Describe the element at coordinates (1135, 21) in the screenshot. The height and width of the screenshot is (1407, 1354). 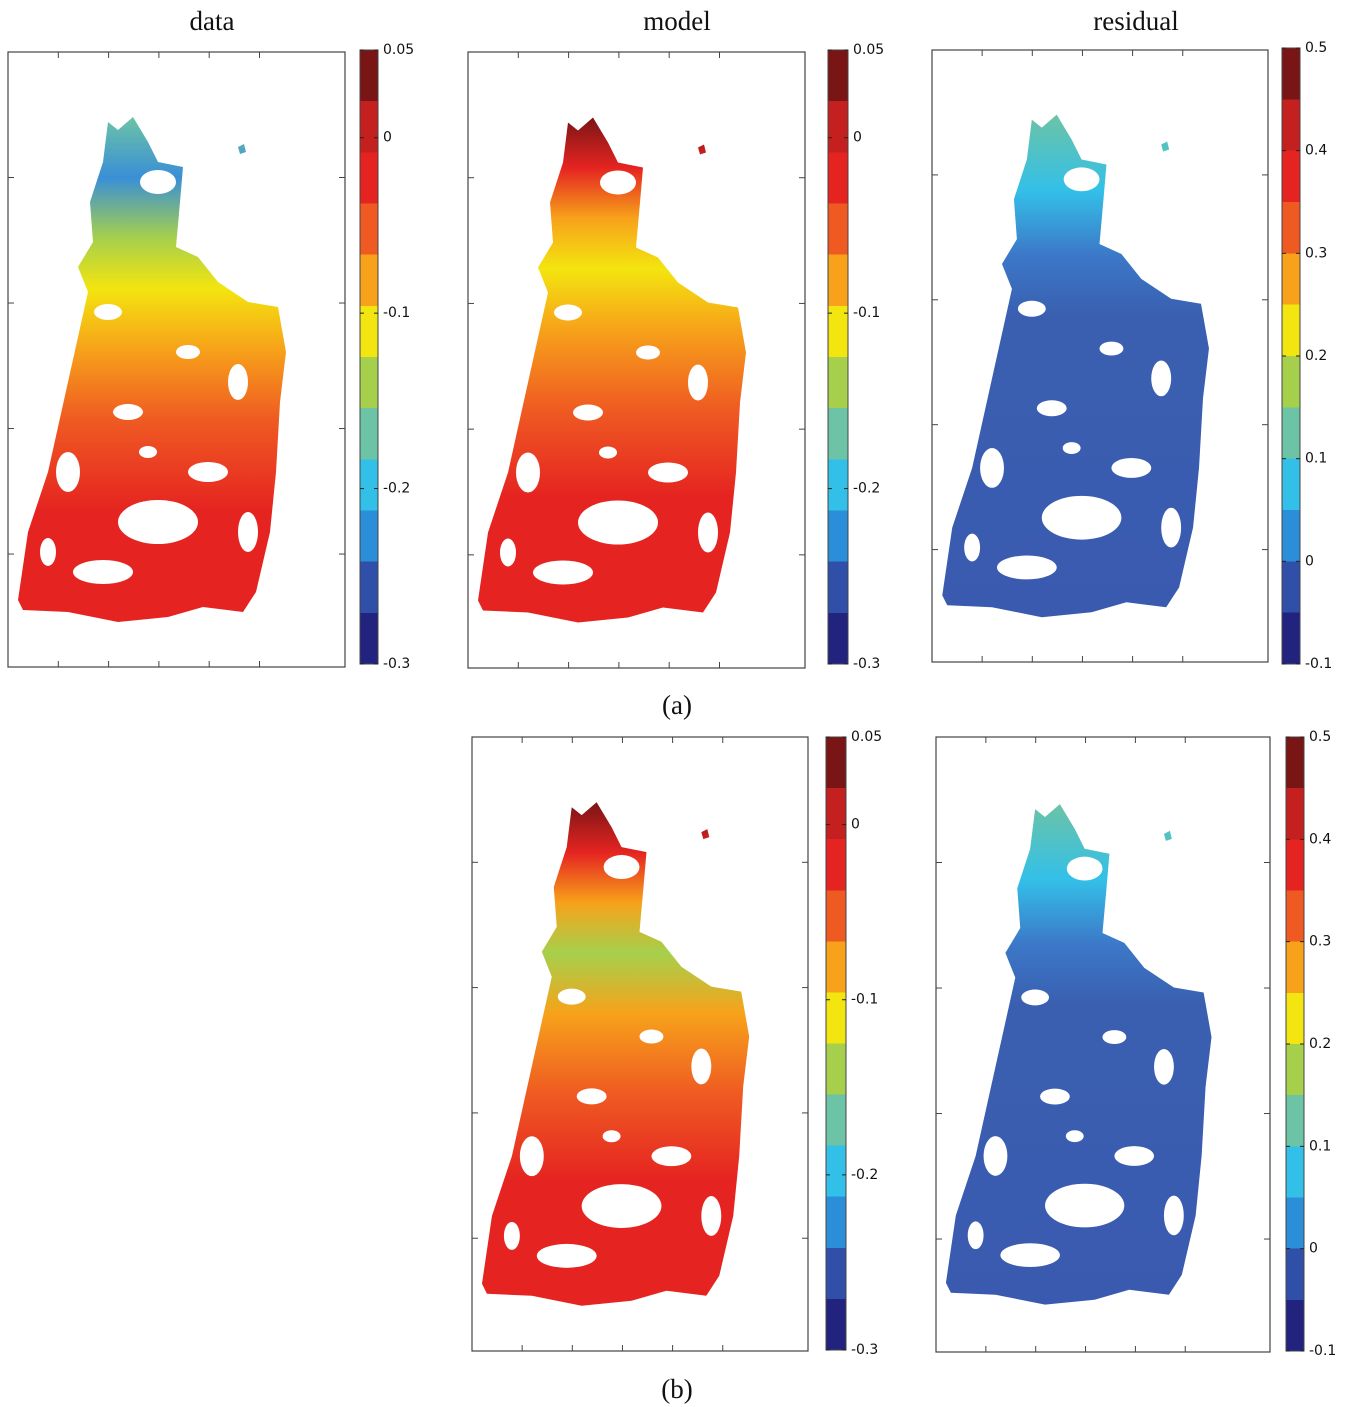
I see `column-title: residual` at that location.